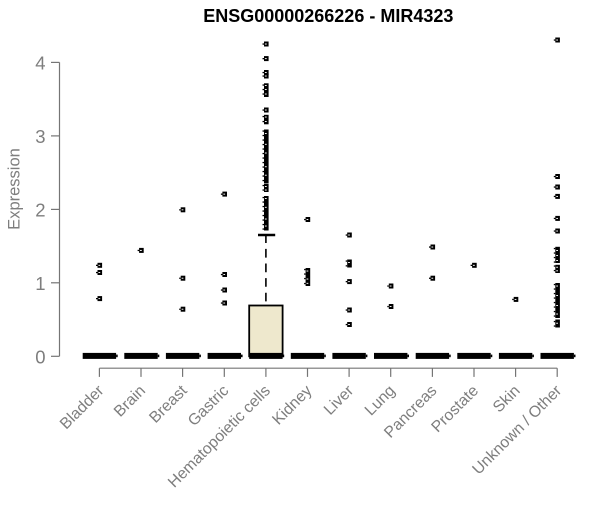 Image resolution: width=600 pixels, height=505 pixels. What do you see at coordinates (40, 63) in the screenshot?
I see `svg-text: 4` at bounding box center [40, 63].